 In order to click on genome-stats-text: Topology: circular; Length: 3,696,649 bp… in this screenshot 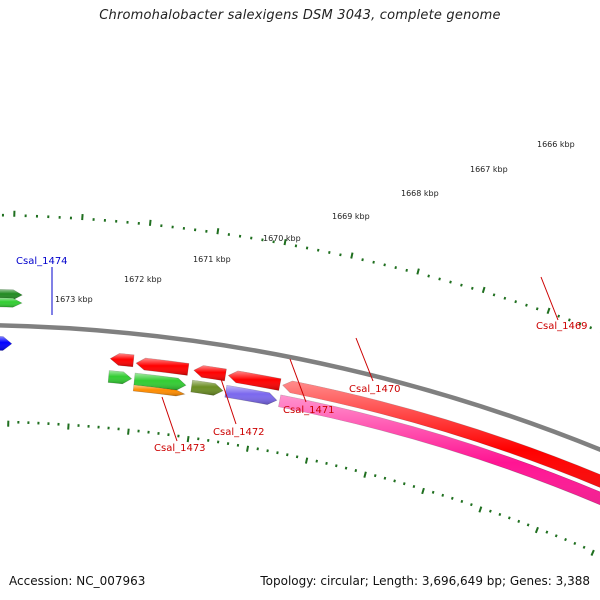, I will do `click(425, 581)`.